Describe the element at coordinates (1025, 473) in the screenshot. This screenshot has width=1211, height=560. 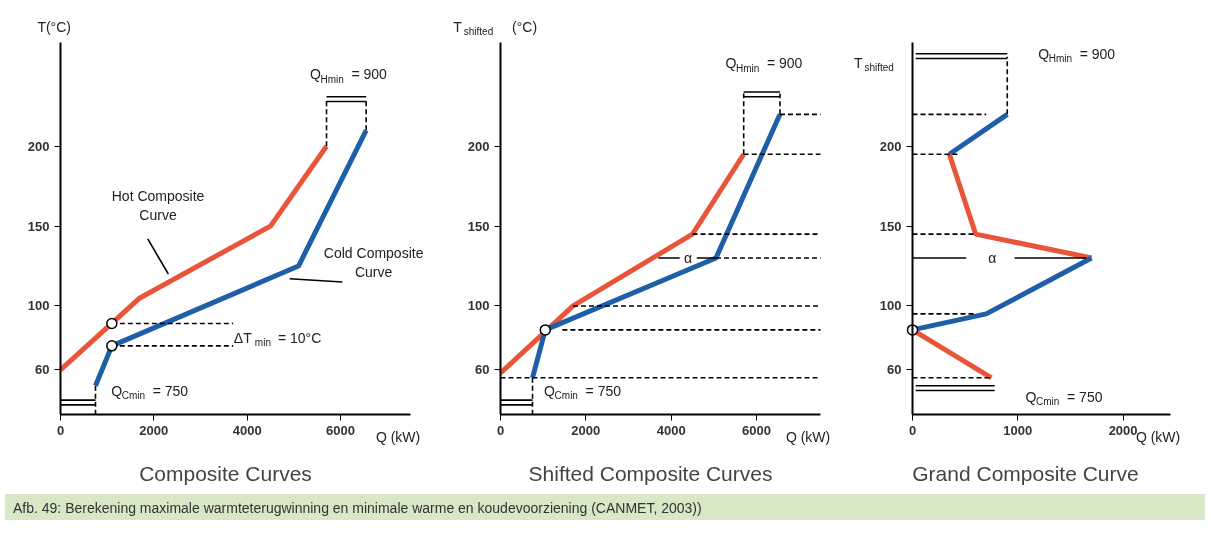
I see `text: Grand Composite Curve` at that location.